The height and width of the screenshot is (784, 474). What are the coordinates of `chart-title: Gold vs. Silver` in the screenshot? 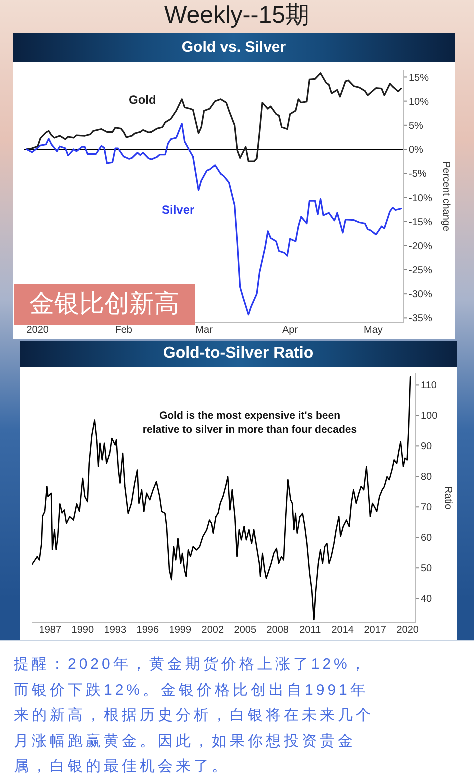 It's located at (234, 47).